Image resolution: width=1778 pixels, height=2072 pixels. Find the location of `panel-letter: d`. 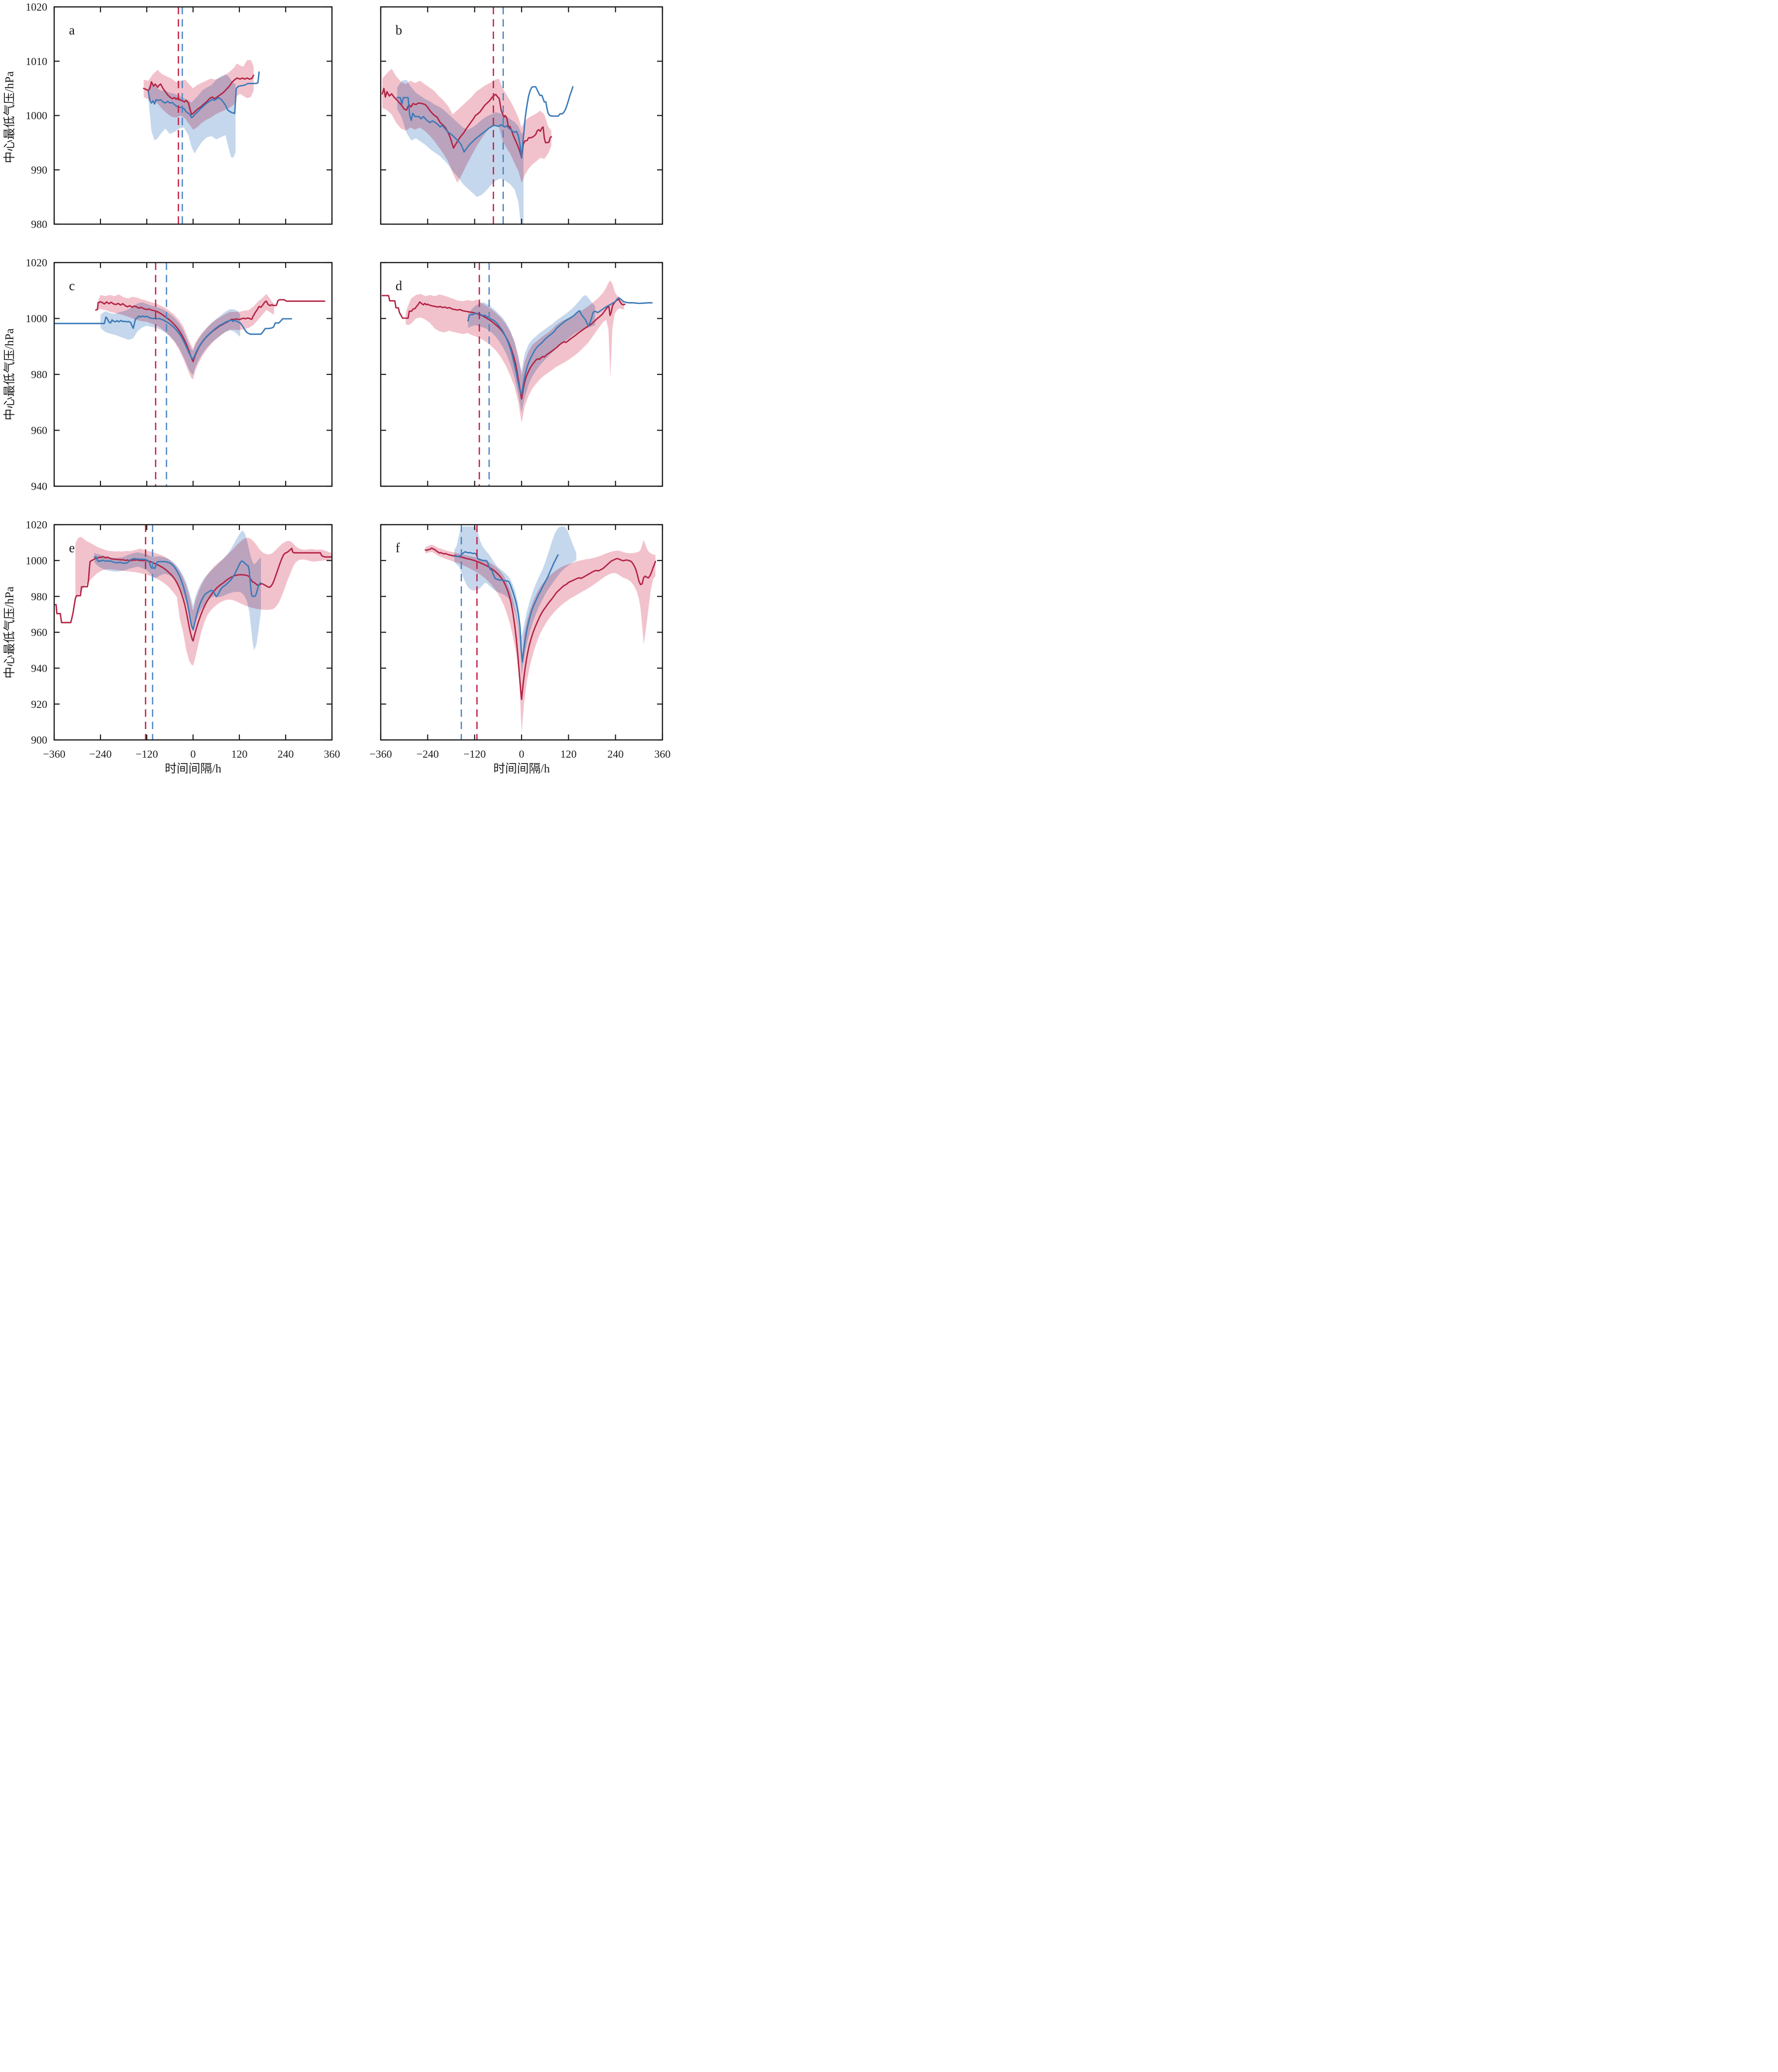

panel-letter: d is located at coordinates (399, 286).